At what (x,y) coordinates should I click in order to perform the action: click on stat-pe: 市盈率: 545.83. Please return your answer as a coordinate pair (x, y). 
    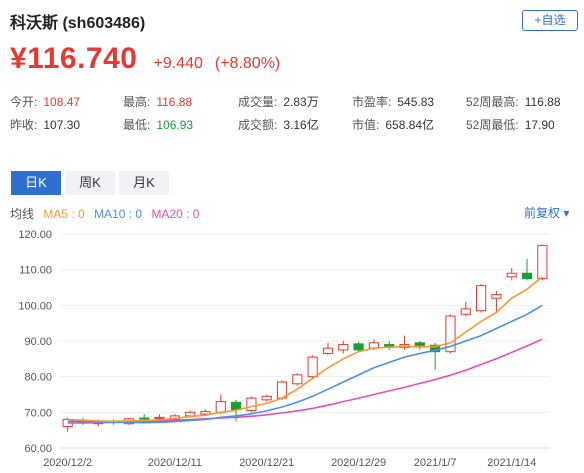
    Looking at the image, I should click on (393, 102).